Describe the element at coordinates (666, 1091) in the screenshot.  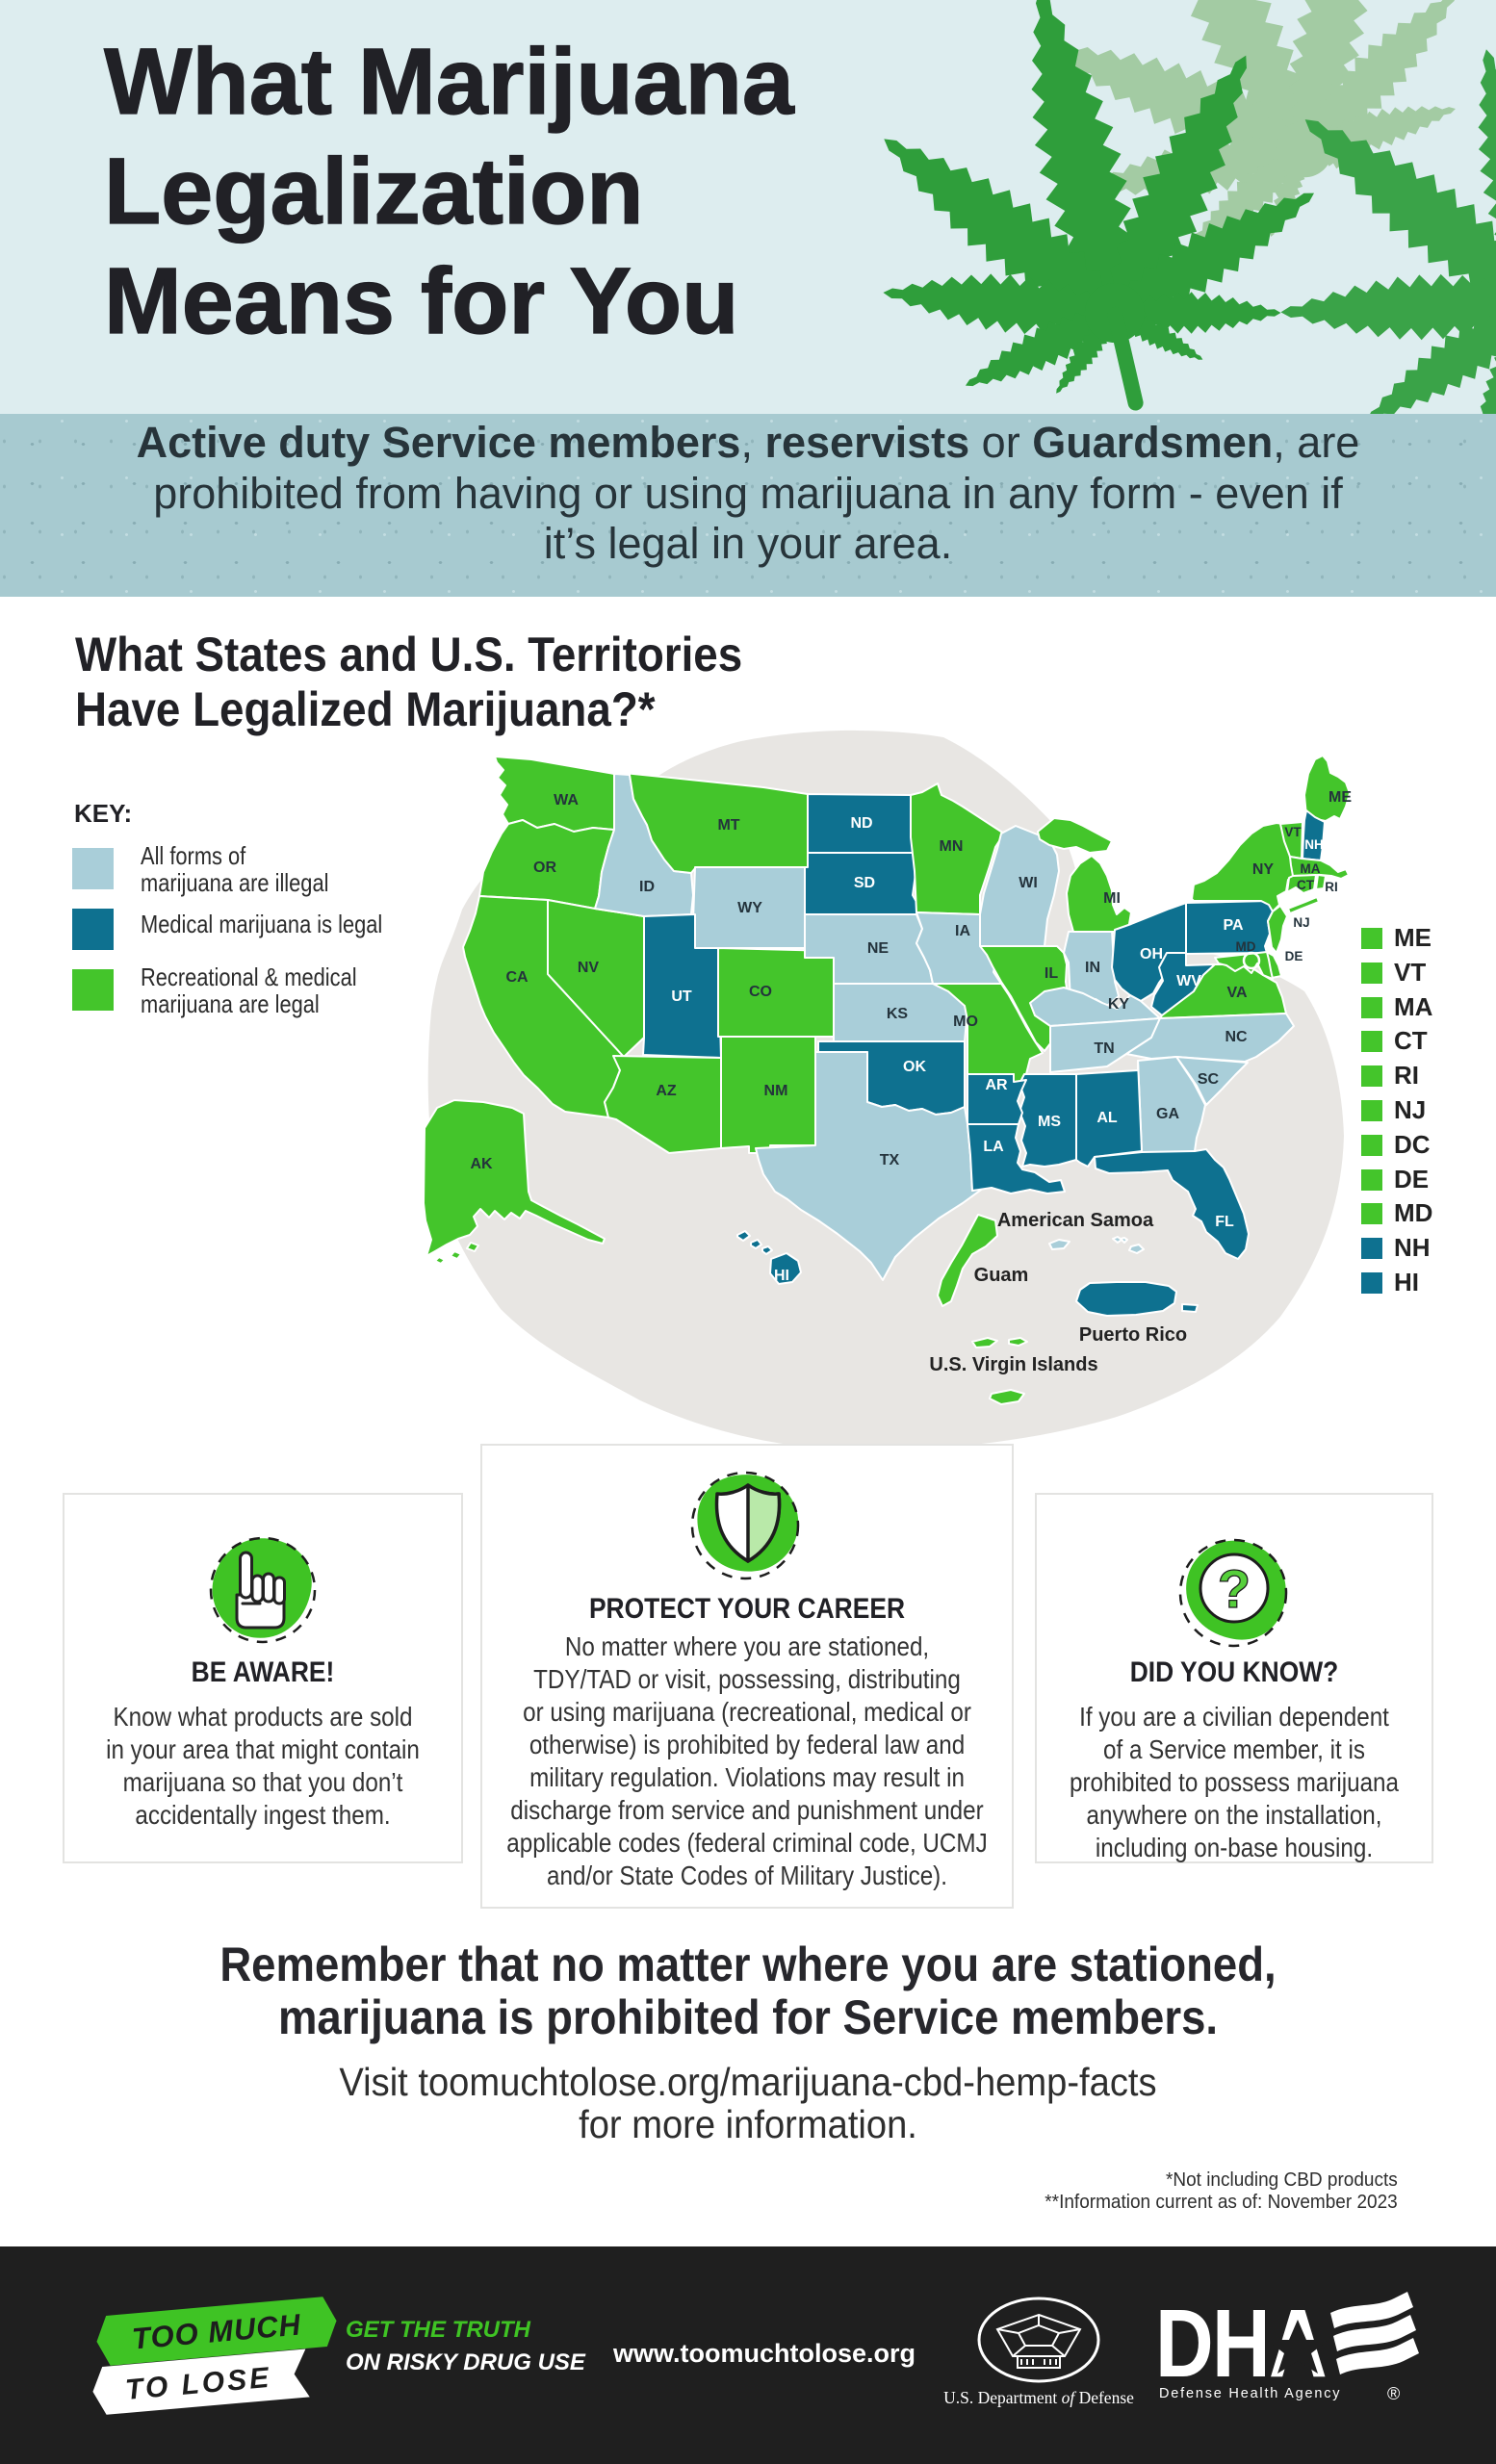
I see `svg-text: AZ` at that location.